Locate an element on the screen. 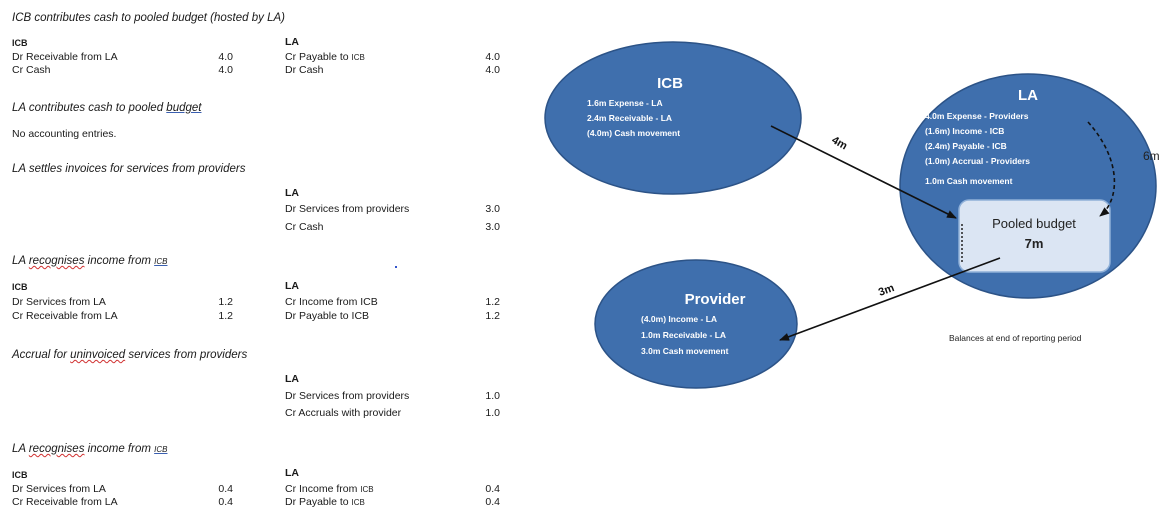  provider-bubble is located at coordinates (696, 324).